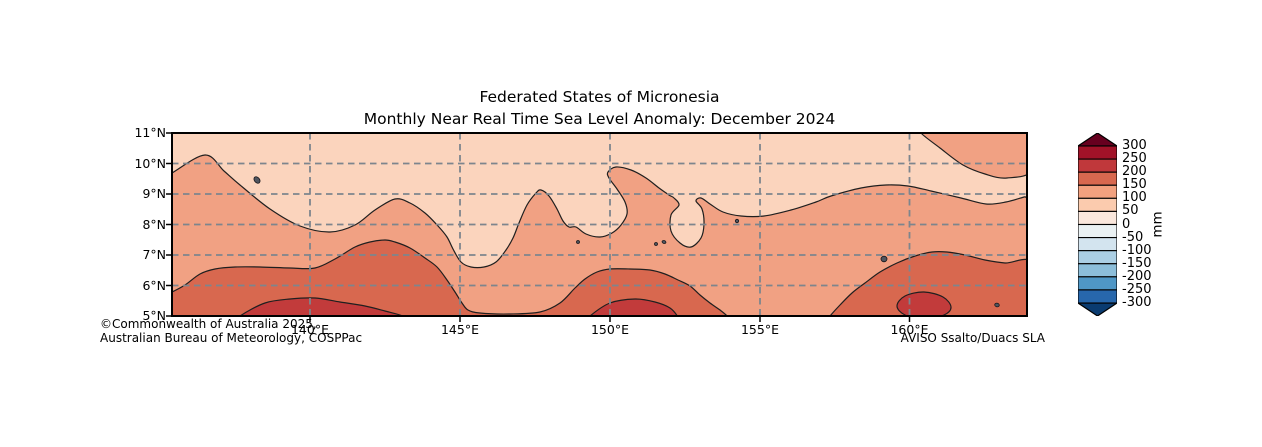 Image resolution: width=1262 pixels, height=447 pixels. I want to click on colorbar-unit-label: mm, so click(1157, 224).